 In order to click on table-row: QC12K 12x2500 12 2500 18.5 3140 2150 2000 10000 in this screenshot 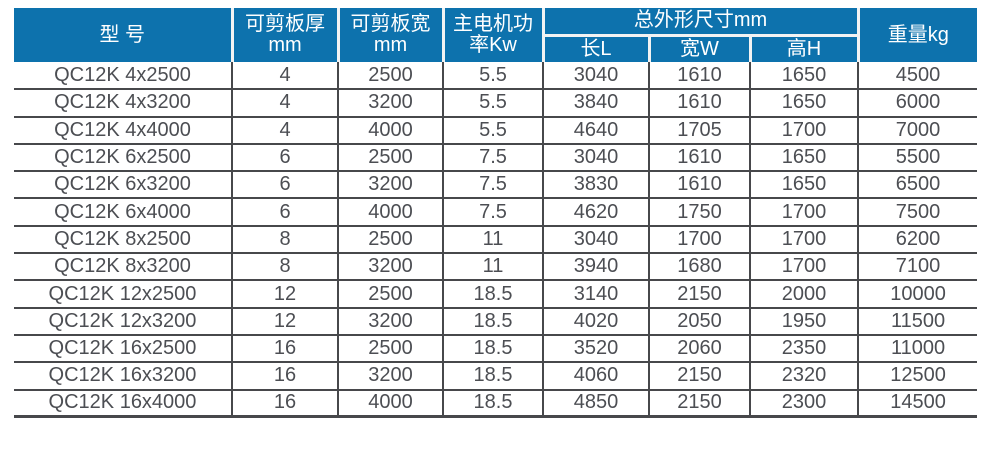, I will do `click(496, 294)`.